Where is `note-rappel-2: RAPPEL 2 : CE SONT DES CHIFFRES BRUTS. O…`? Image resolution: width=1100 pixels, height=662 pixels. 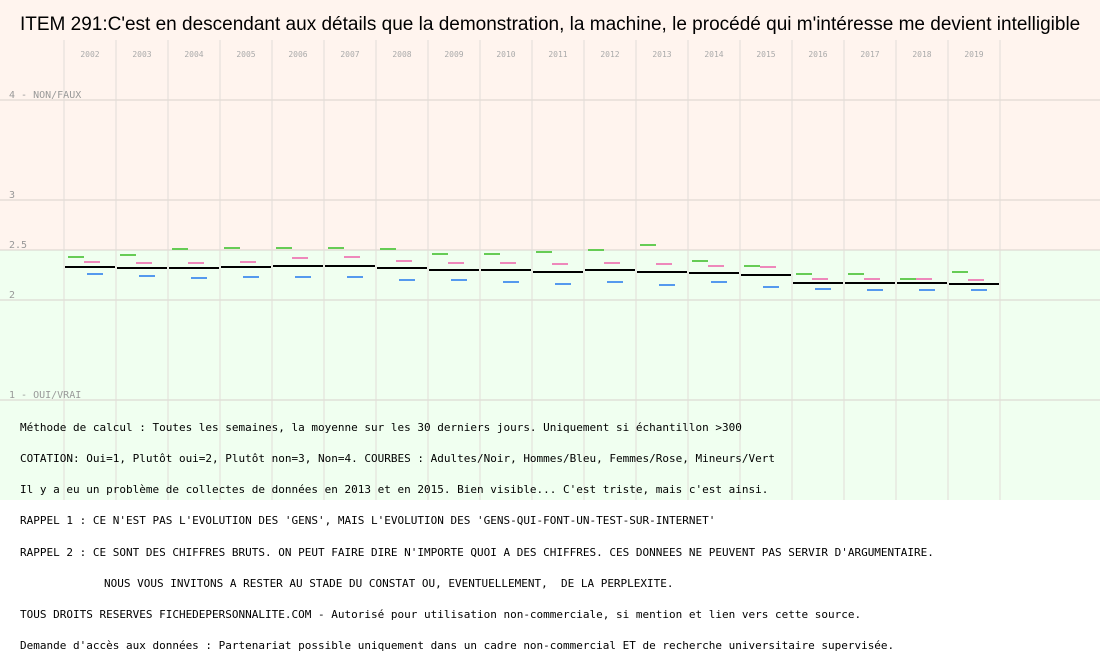 note-rappel-2: RAPPEL 2 : CE SONT DES CHIFFRES BRUTS. O… is located at coordinates (477, 552).